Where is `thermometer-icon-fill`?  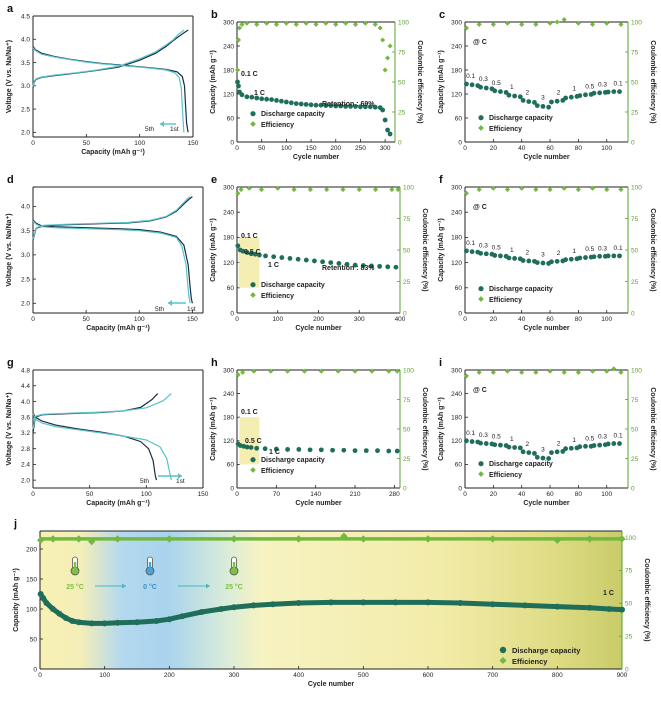
thermometer-icon-fill is located at coordinates (234, 566).